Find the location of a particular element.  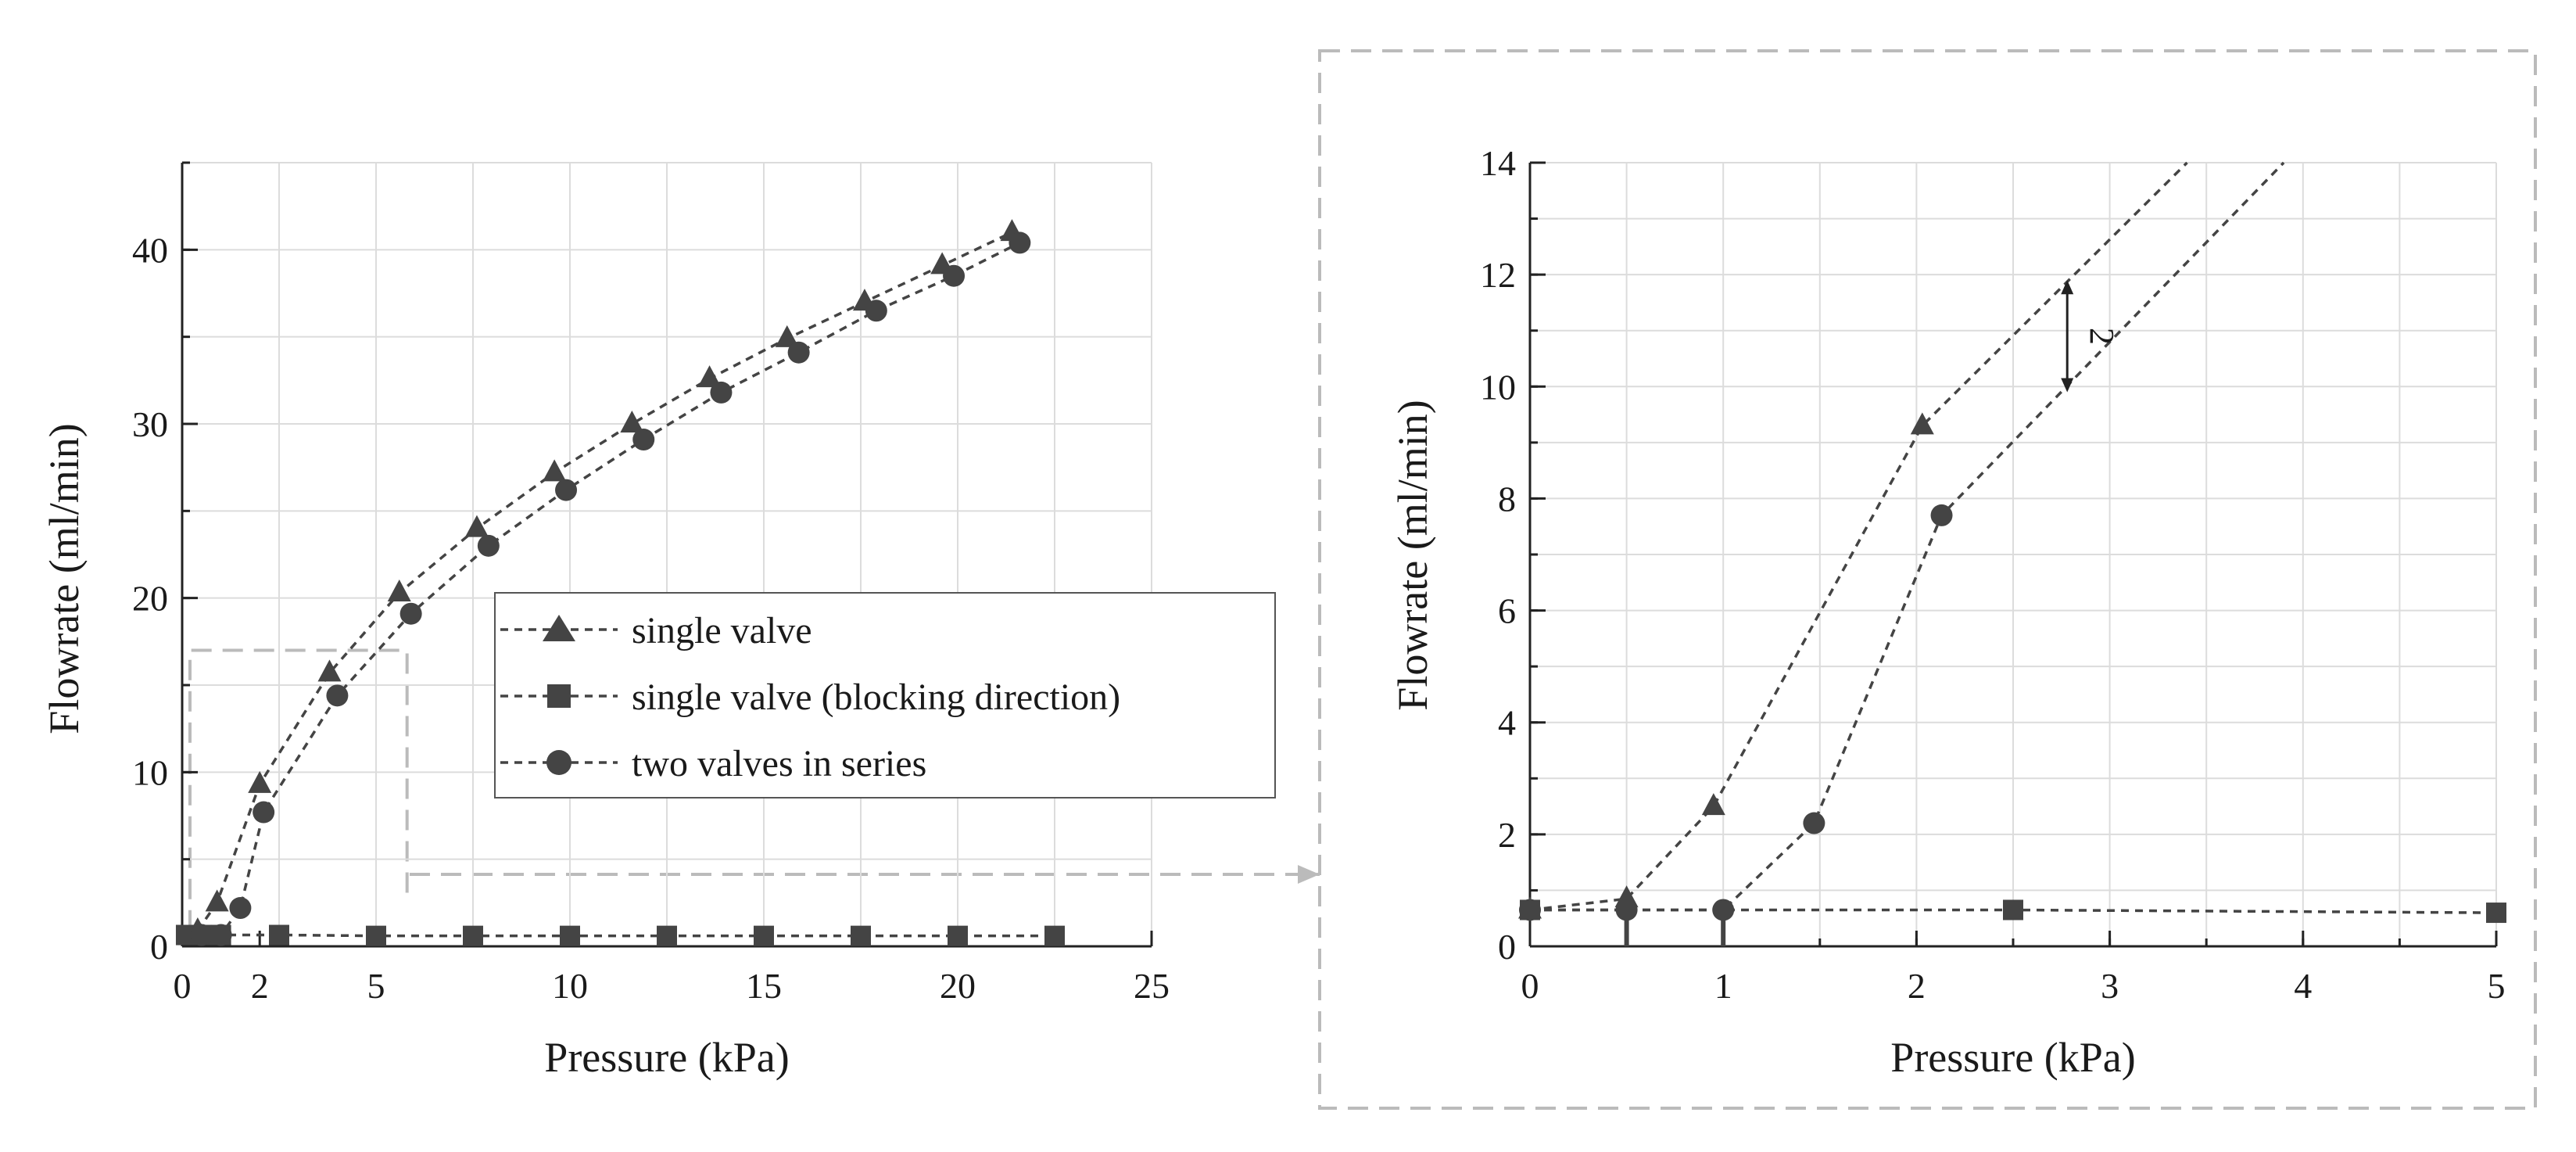

legend-entry-single-valve: single valve is located at coordinates (656, 630).